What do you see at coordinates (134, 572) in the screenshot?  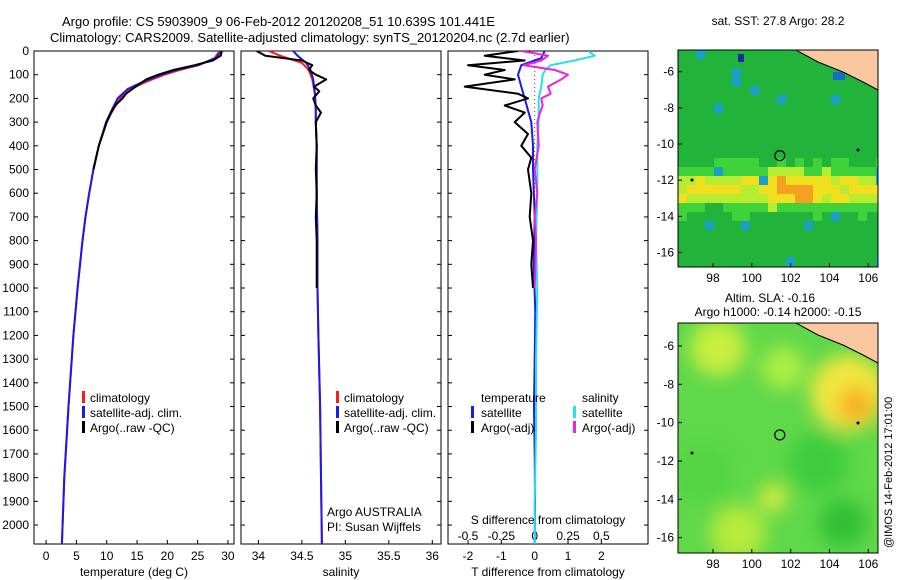 I see `temperature-axis-label: temperature (deg C)` at bounding box center [134, 572].